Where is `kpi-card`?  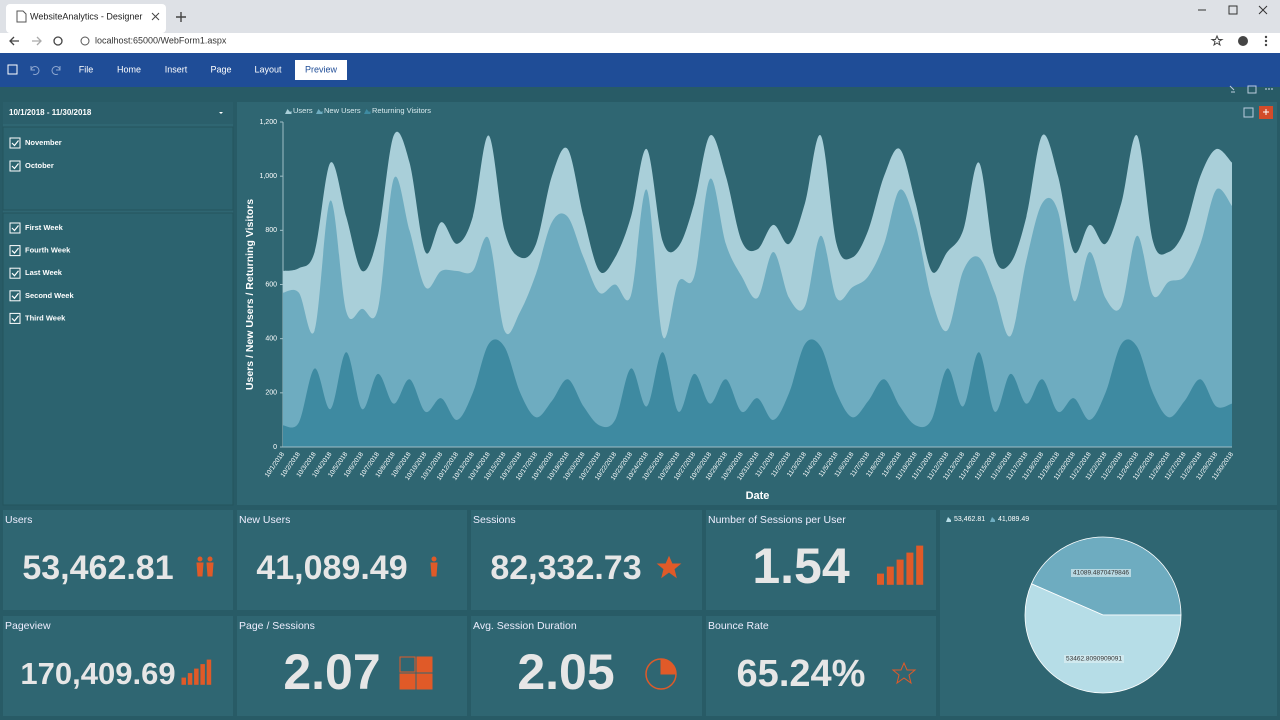 kpi-card is located at coordinates (118, 560).